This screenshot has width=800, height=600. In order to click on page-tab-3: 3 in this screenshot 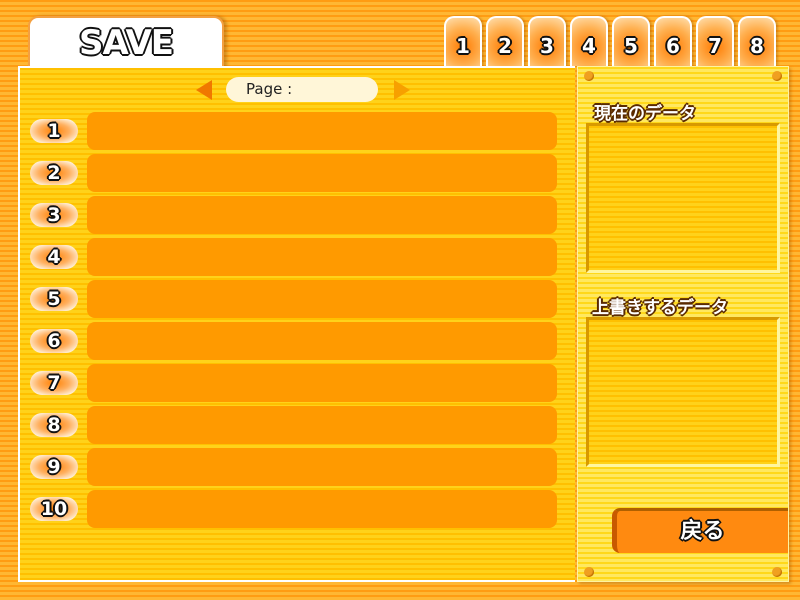, I will do `click(547, 41)`.